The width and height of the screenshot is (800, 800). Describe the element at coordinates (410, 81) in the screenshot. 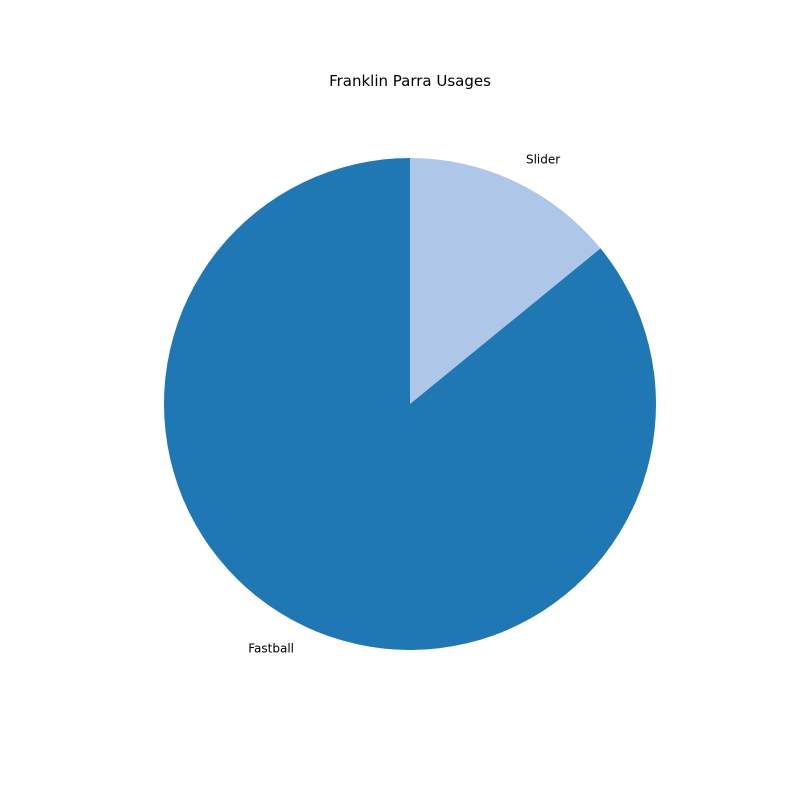

I see `chart-title: Franklin Parra Usages` at that location.